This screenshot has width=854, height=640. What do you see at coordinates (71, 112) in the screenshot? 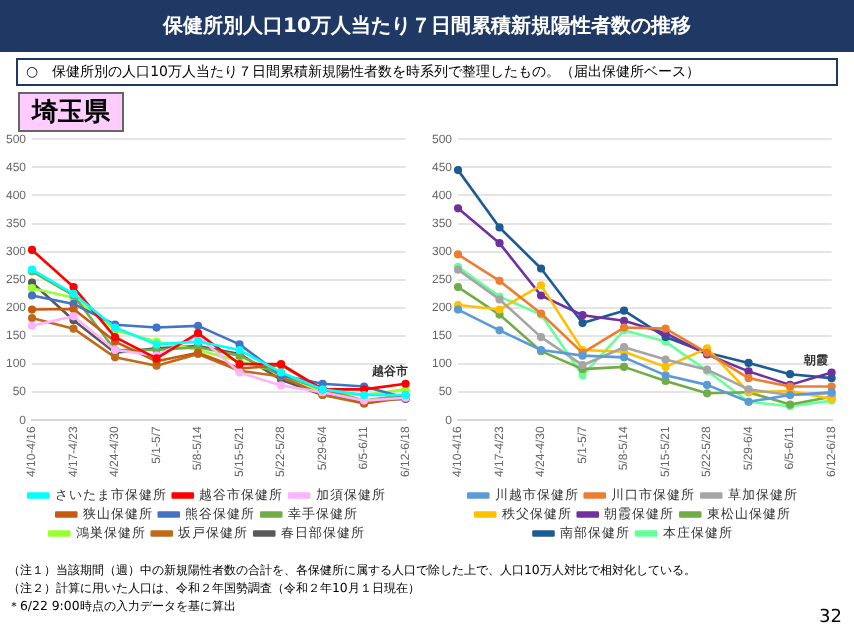
I see `text: 埼玉県` at bounding box center [71, 112].